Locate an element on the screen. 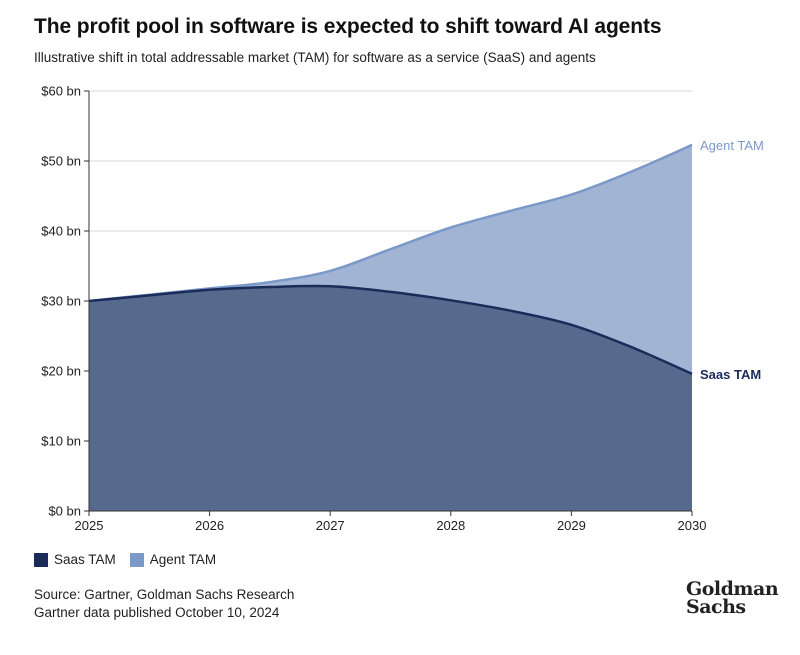 The image size is (800, 655). y-tick-label: $40 bn is located at coordinates (61, 231).